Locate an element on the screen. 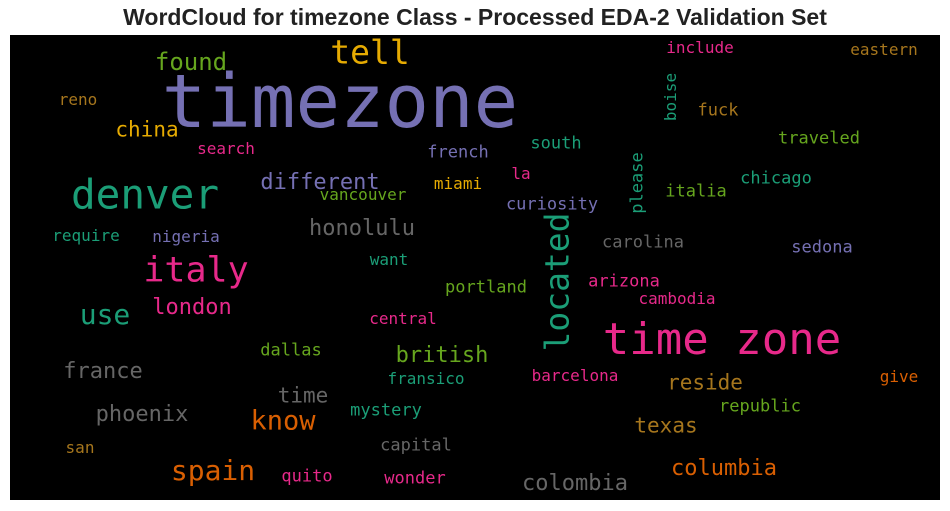 Image resolution: width=950 pixels, height=511 pixels. word-want: want is located at coordinates (389, 259).